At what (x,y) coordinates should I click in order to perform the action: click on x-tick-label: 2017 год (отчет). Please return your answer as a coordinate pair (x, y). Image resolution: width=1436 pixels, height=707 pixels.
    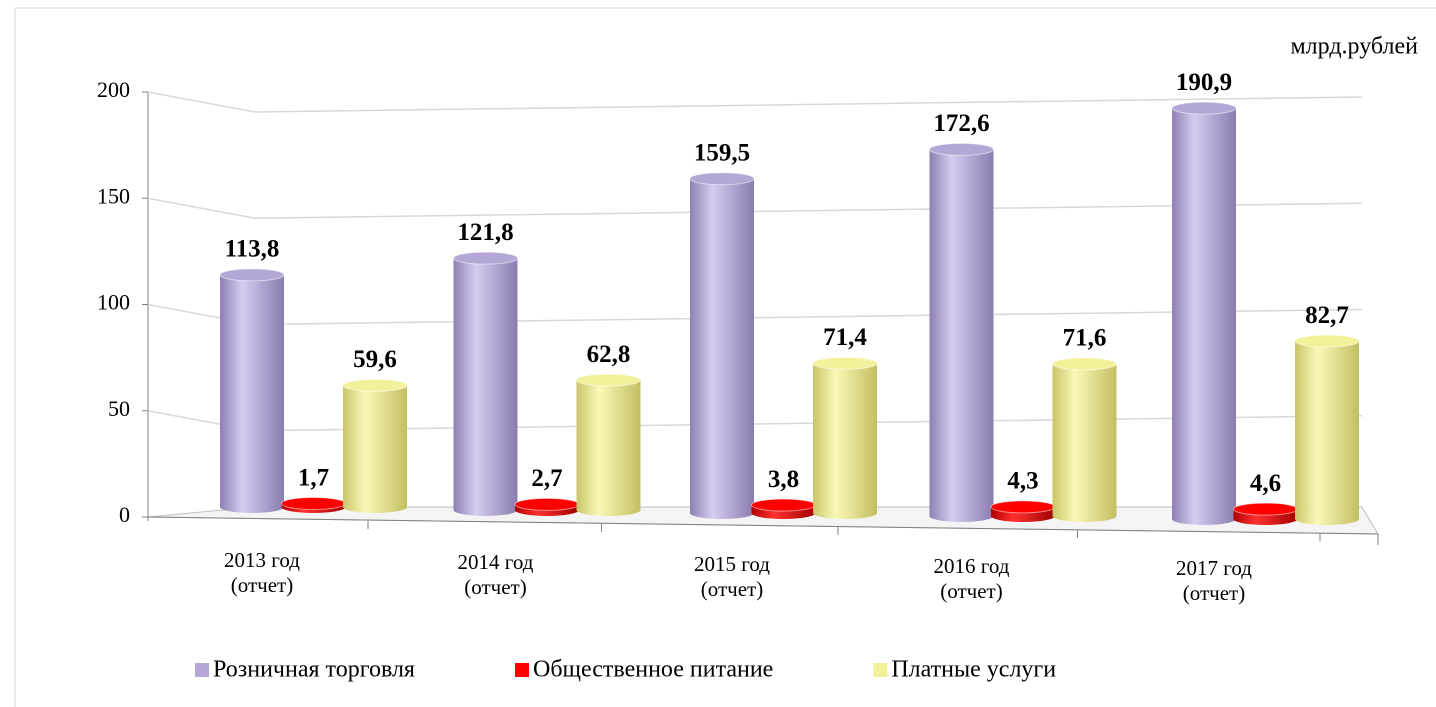
    Looking at the image, I should click on (1214, 580).